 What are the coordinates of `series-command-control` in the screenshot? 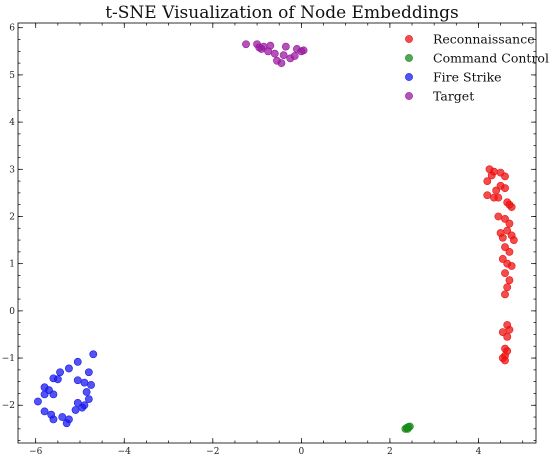 It's located at (407, 427).